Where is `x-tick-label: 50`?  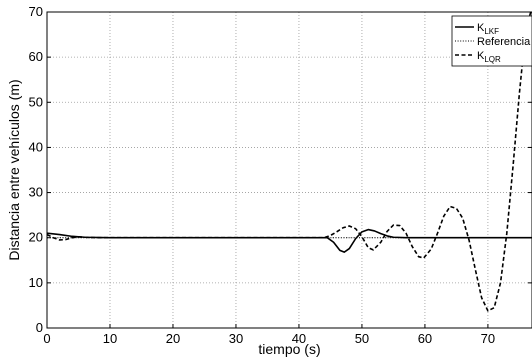
x-tick-label: 50 is located at coordinates (362, 338).